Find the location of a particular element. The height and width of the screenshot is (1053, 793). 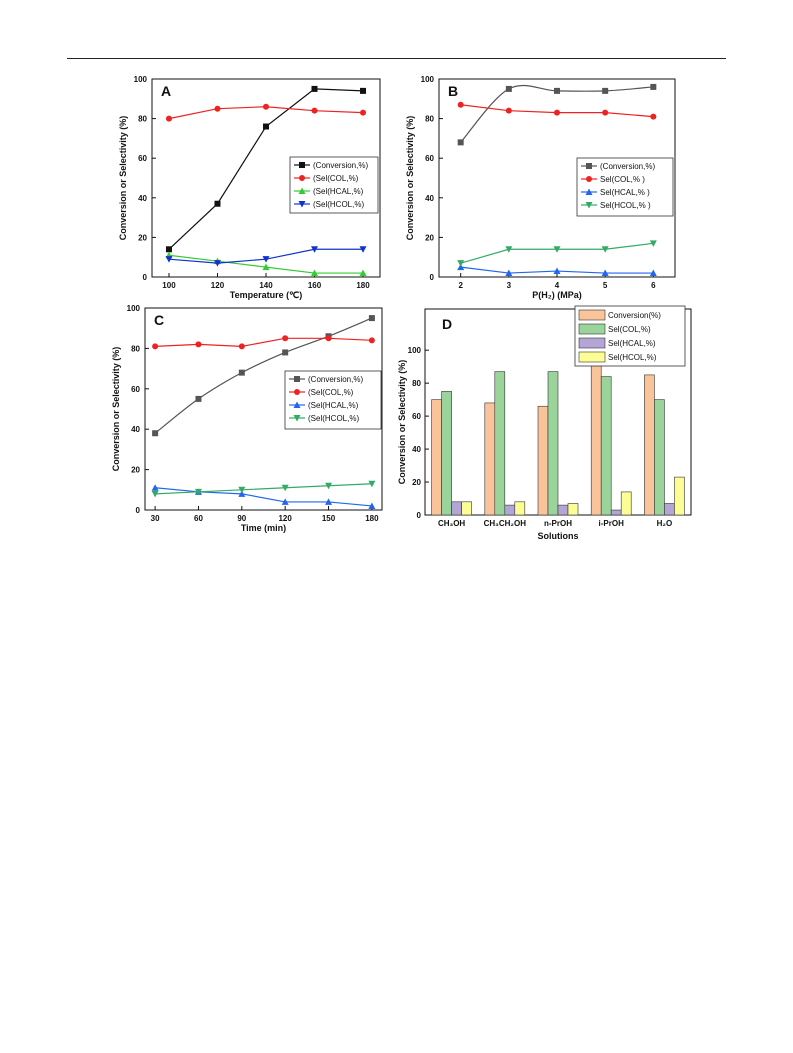

legend-label: Sel(HCAL,% ) is located at coordinates (625, 192).